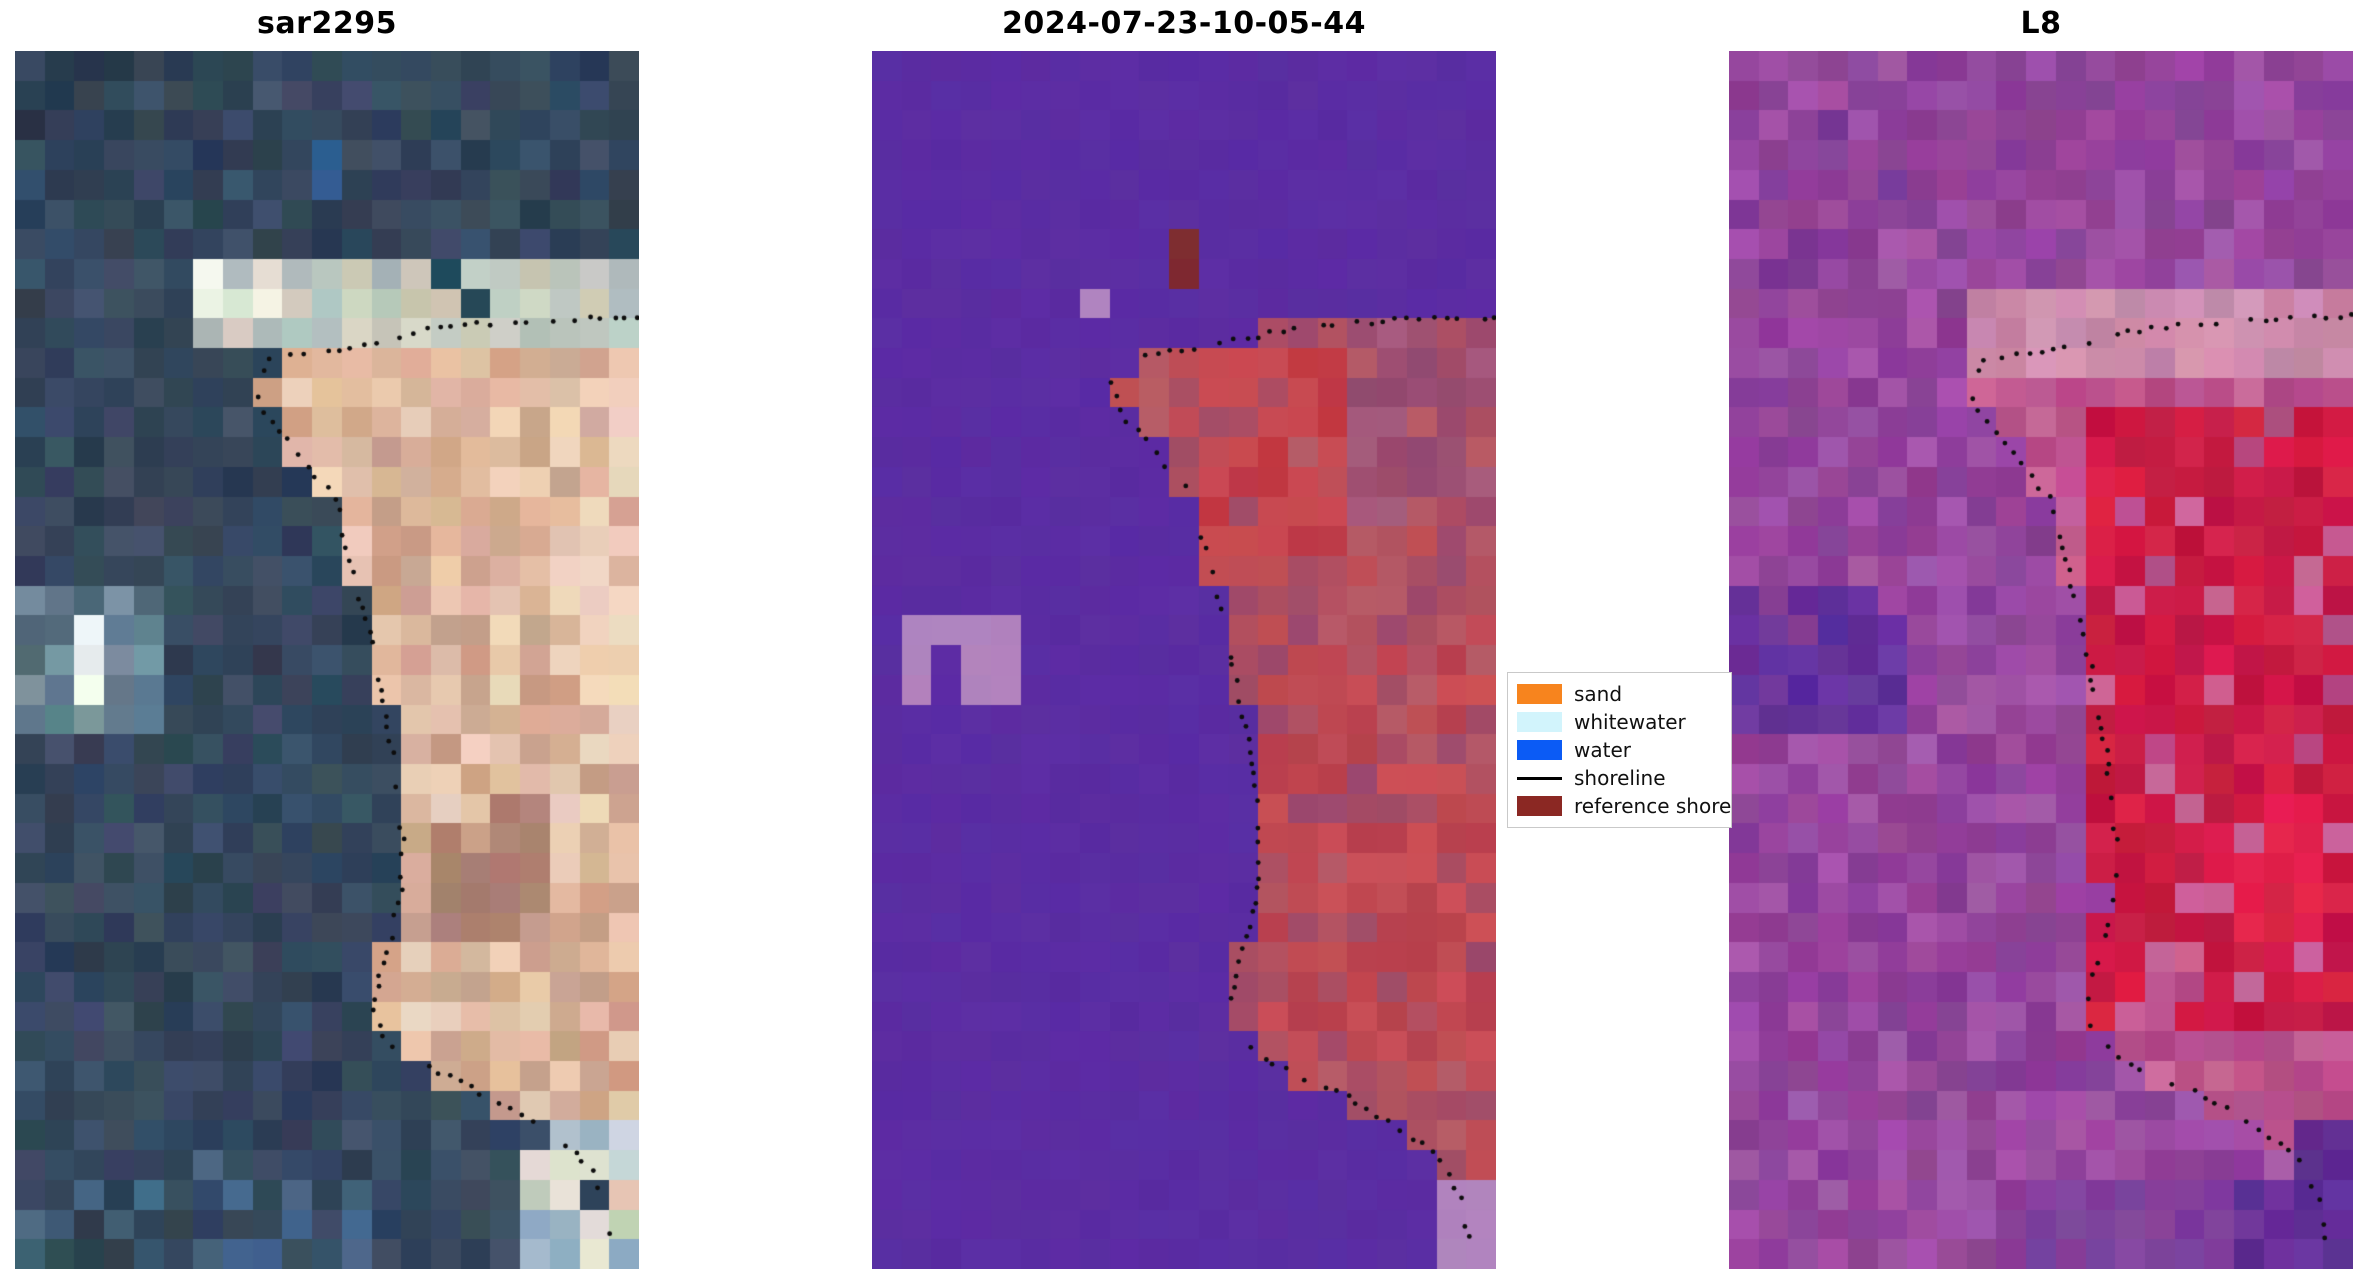 Image resolution: width=2369 pixels, height=1283 pixels. Describe the element at coordinates (1630, 722) in the screenshot. I see `legend-label-whitewater: whitewater` at that location.